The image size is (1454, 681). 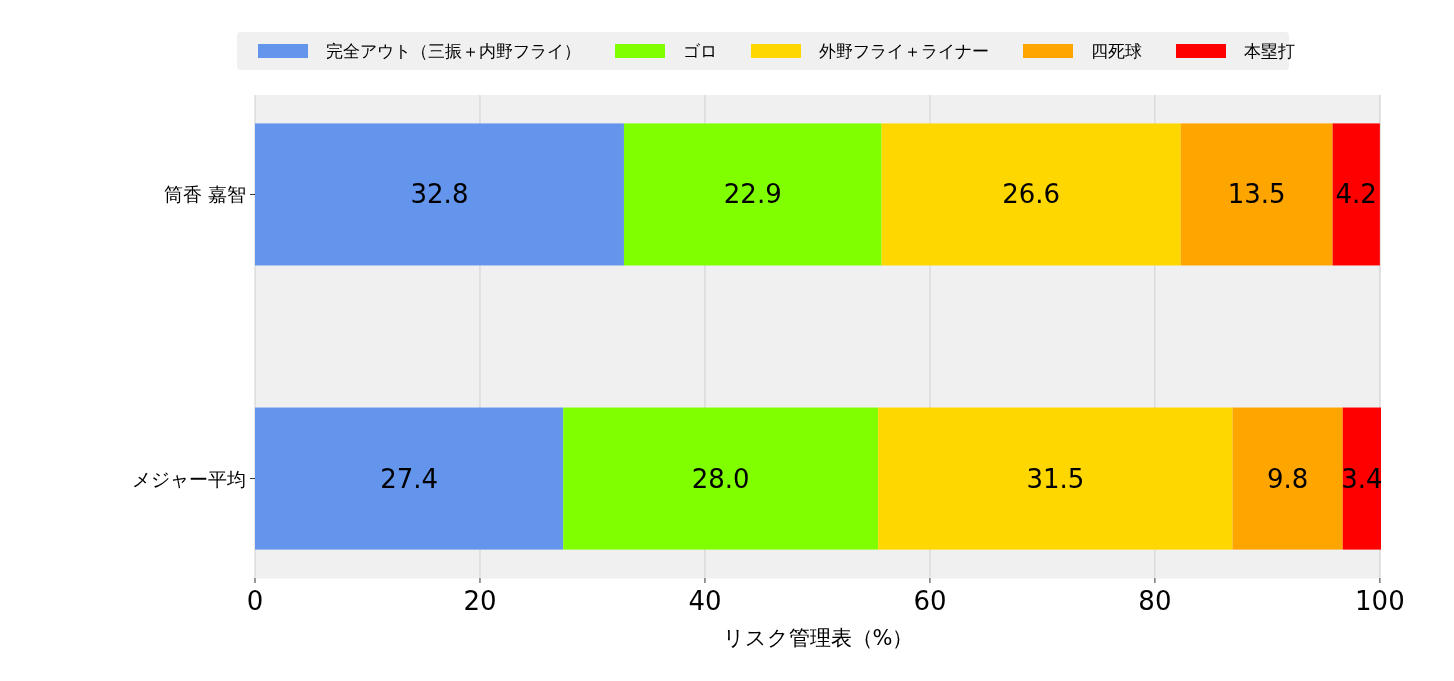 I want to click on x-axis-title: リスク管理表（%）, so click(x=818, y=638).